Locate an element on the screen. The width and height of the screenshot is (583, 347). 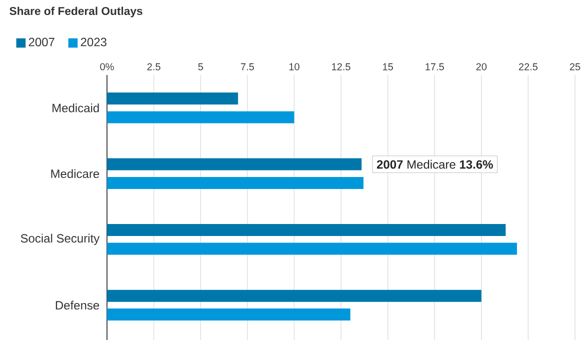
x-tick-label: 12.5 is located at coordinates (341, 66).